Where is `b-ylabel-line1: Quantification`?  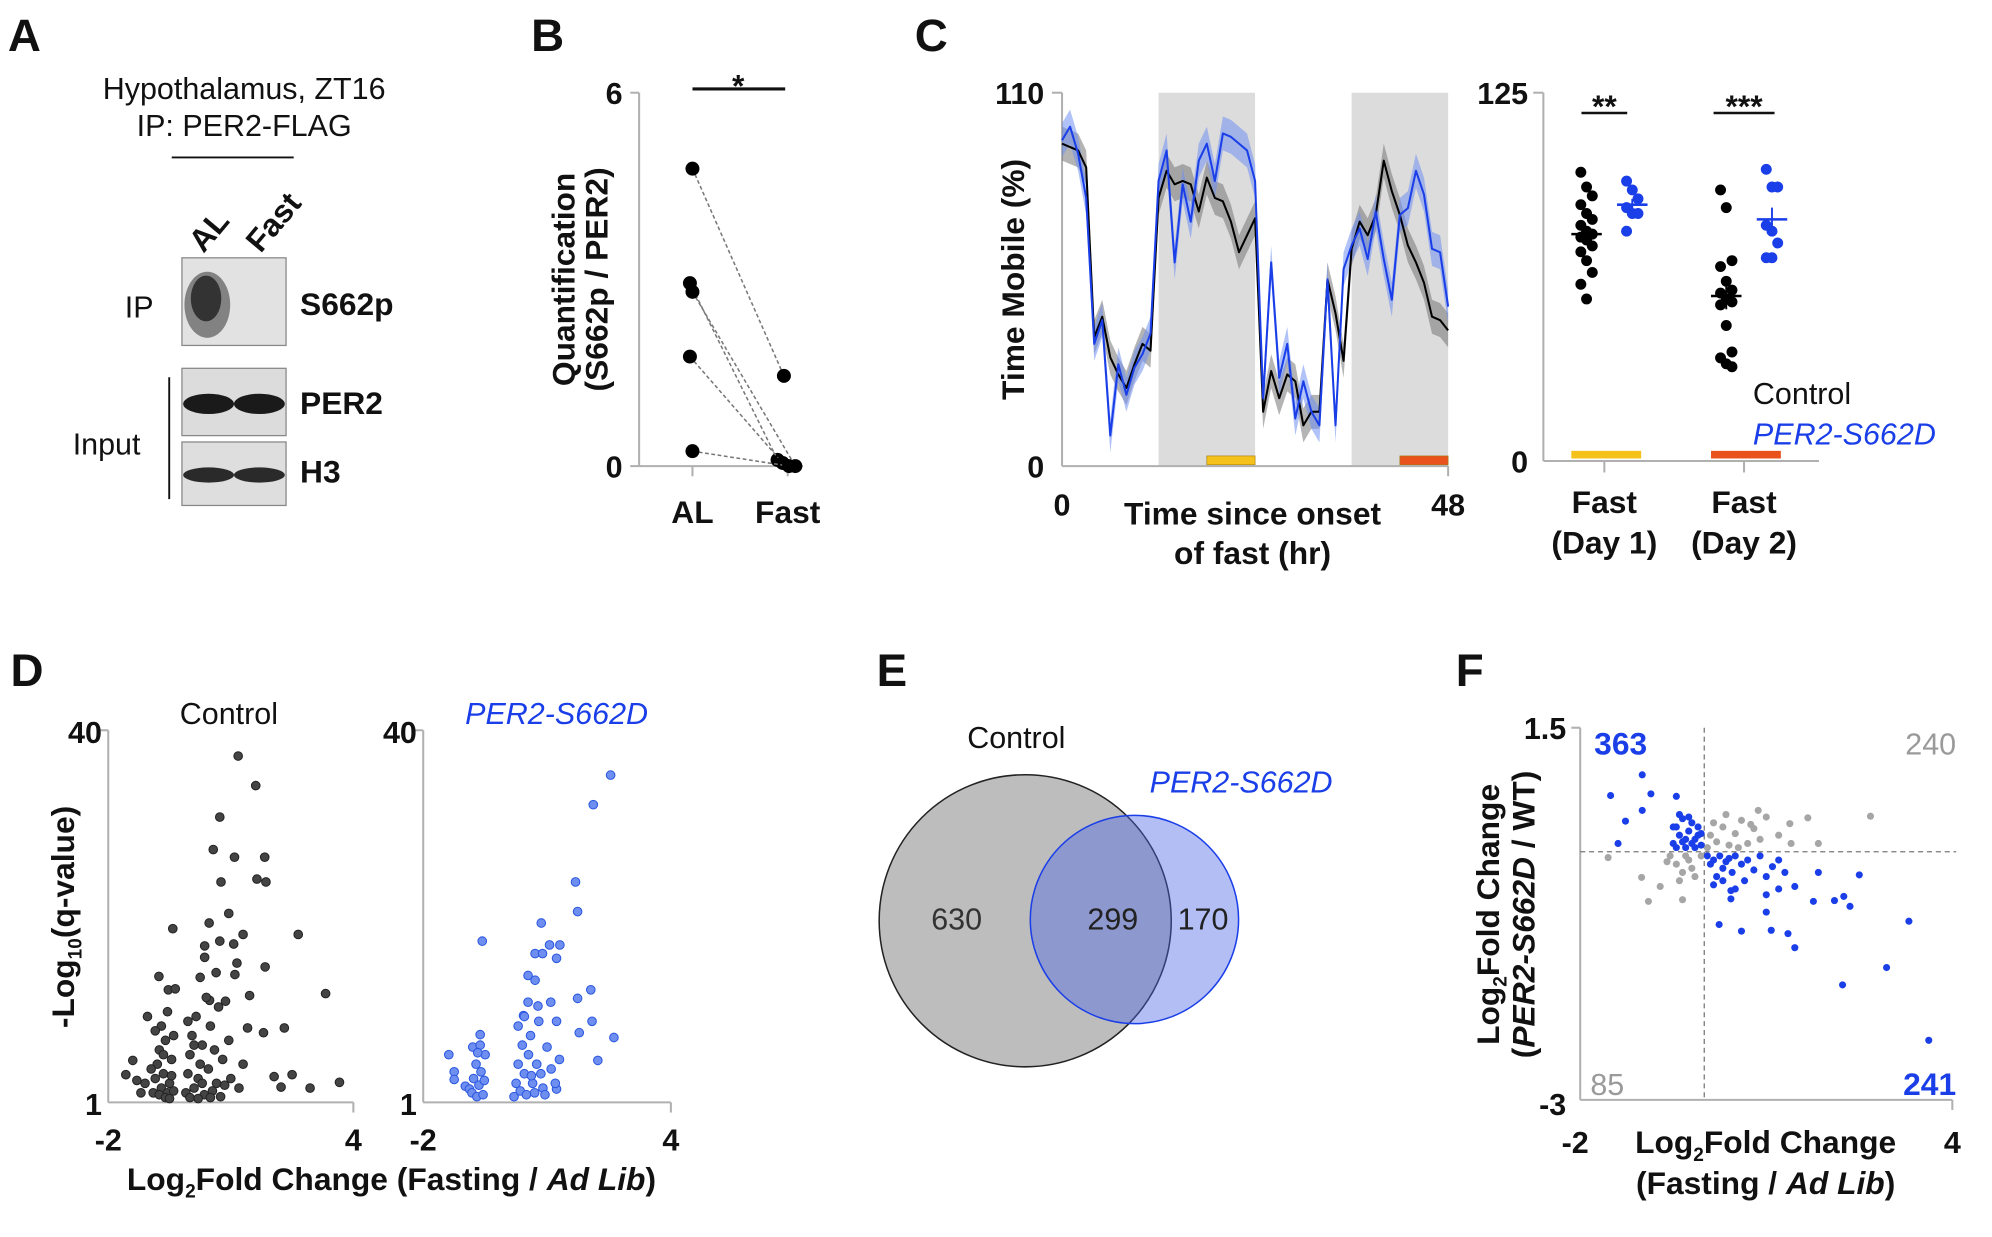
b-ylabel-line1: Quantification is located at coordinates (563, 279).